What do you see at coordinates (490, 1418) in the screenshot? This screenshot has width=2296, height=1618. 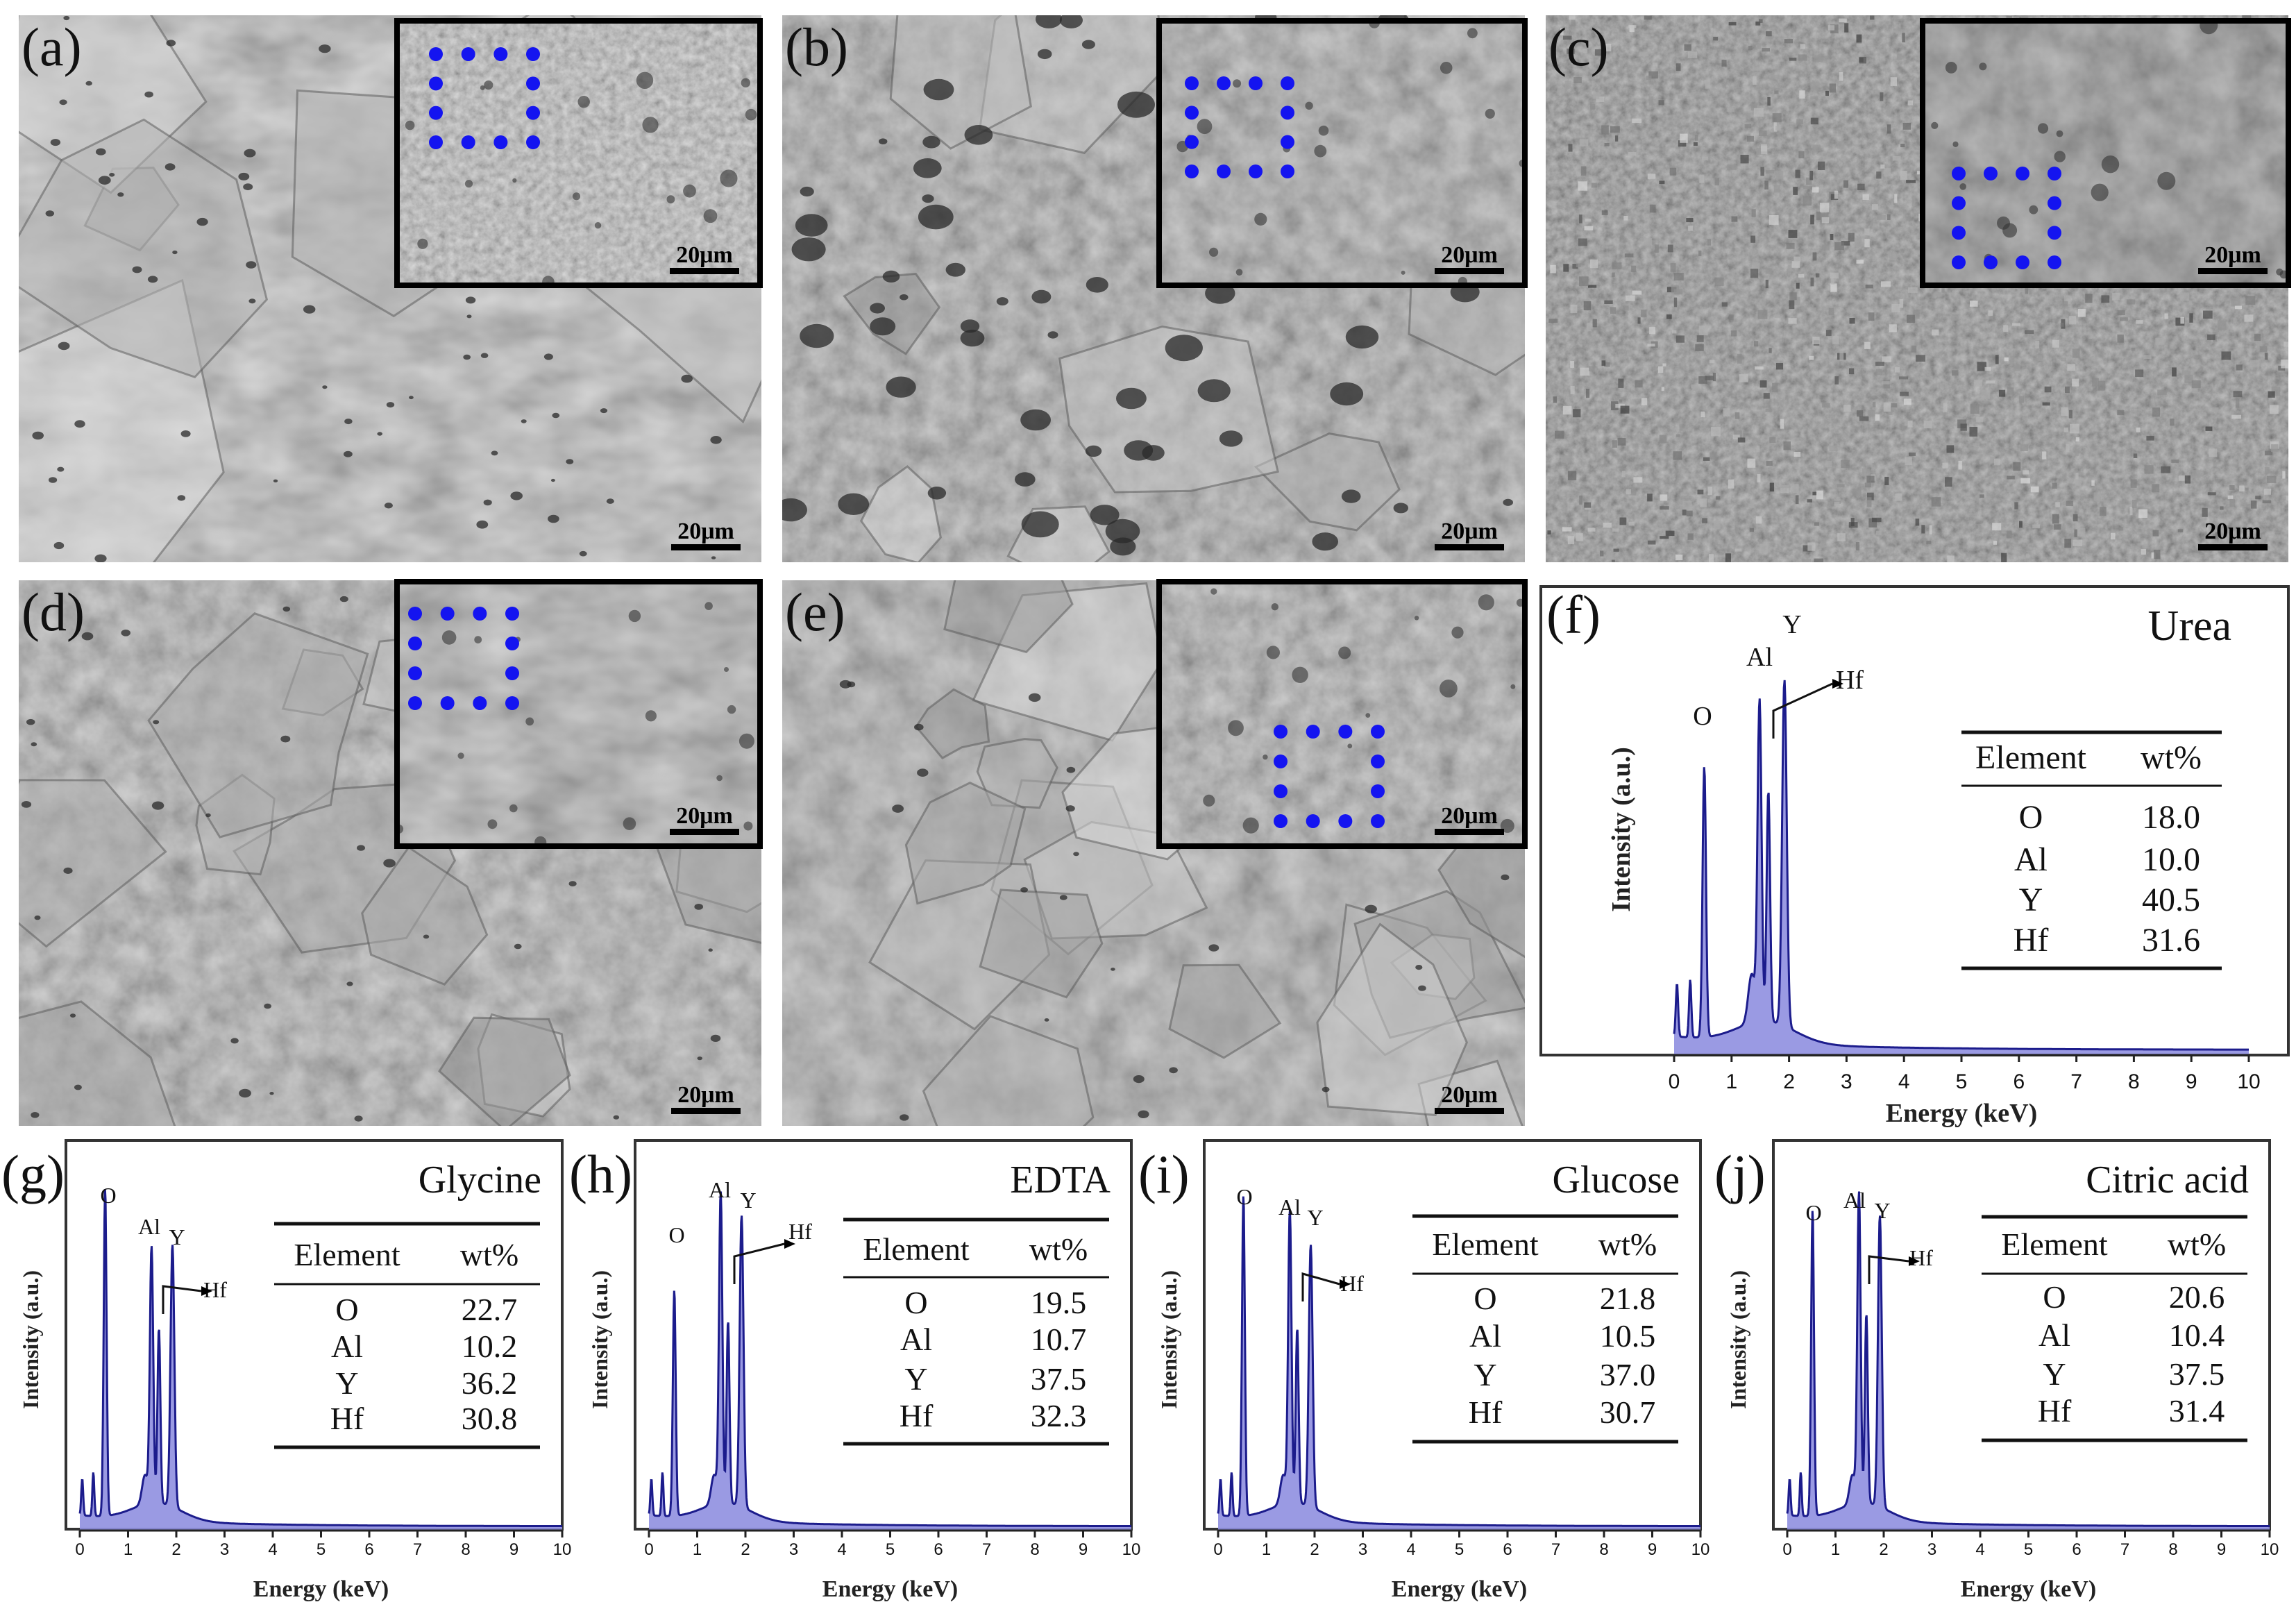 I see `table-cell-wt: 30.8` at bounding box center [490, 1418].